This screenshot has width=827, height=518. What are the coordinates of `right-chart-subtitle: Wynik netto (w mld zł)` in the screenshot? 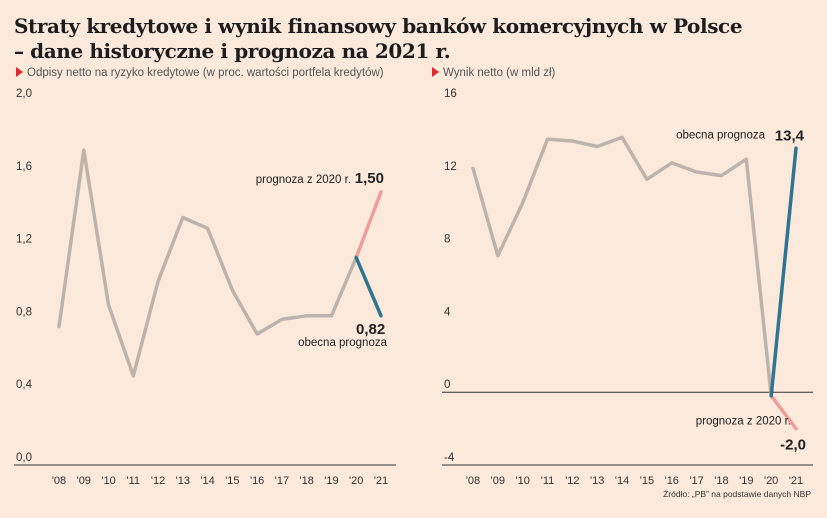 It's located at (493, 73).